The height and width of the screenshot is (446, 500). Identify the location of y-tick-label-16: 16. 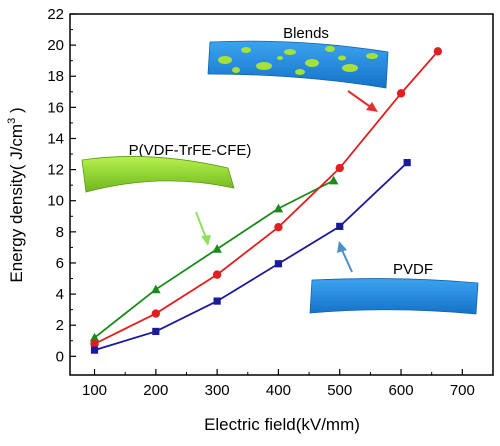
(55, 107).